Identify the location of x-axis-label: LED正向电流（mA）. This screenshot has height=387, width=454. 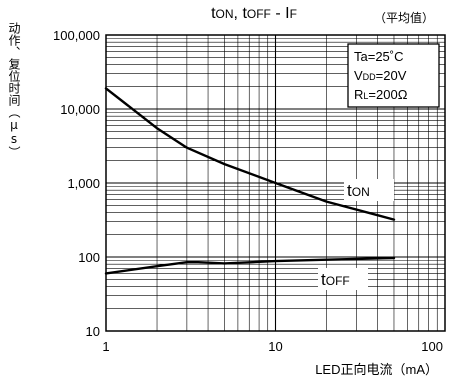
(376, 369).